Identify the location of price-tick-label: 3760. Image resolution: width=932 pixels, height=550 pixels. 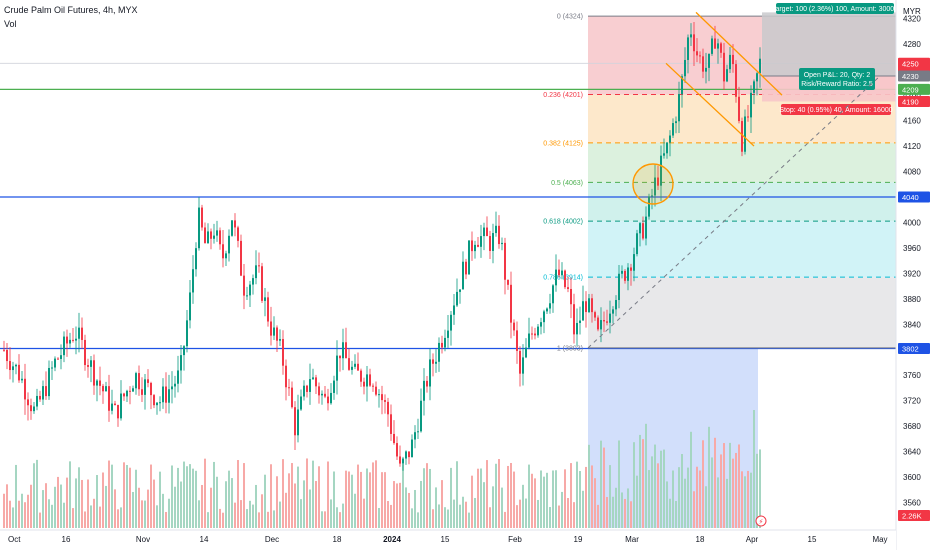
(912, 375).